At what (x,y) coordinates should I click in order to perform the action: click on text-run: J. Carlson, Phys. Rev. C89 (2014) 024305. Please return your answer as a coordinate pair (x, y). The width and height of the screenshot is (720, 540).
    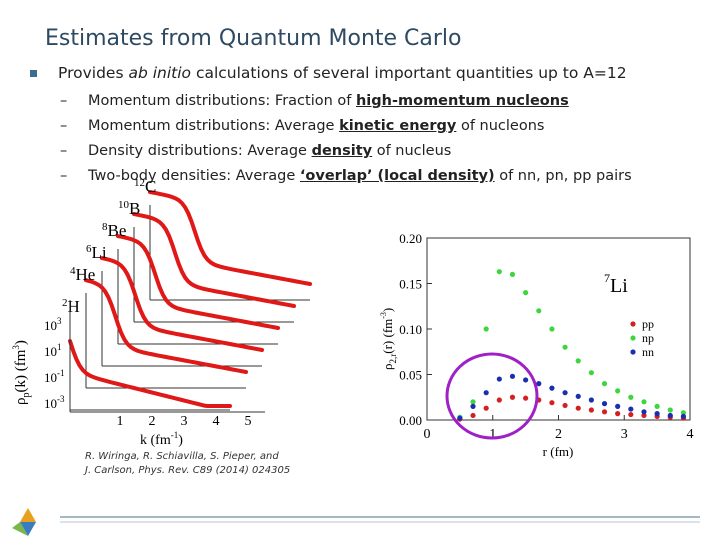
    Looking at the image, I should click on (188, 470).